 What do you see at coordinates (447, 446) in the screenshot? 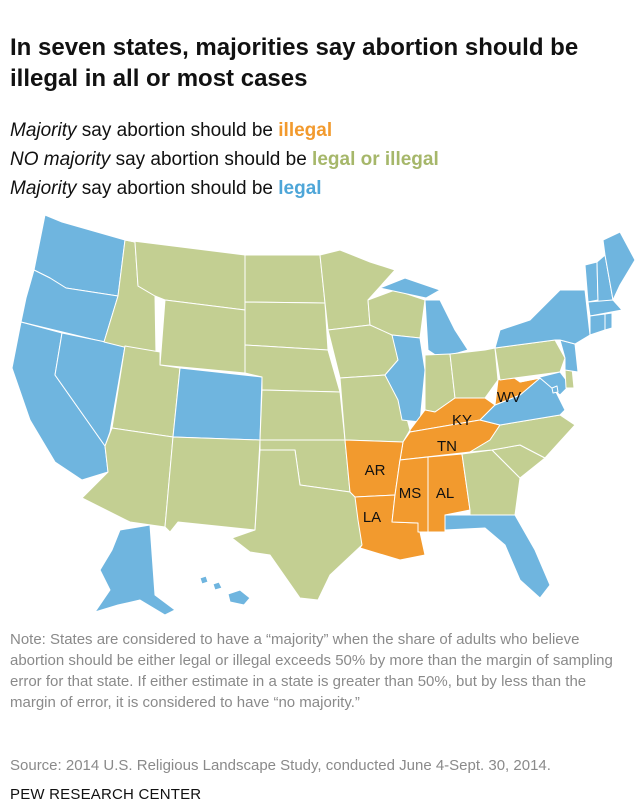
I see `label-TN: TN` at bounding box center [447, 446].